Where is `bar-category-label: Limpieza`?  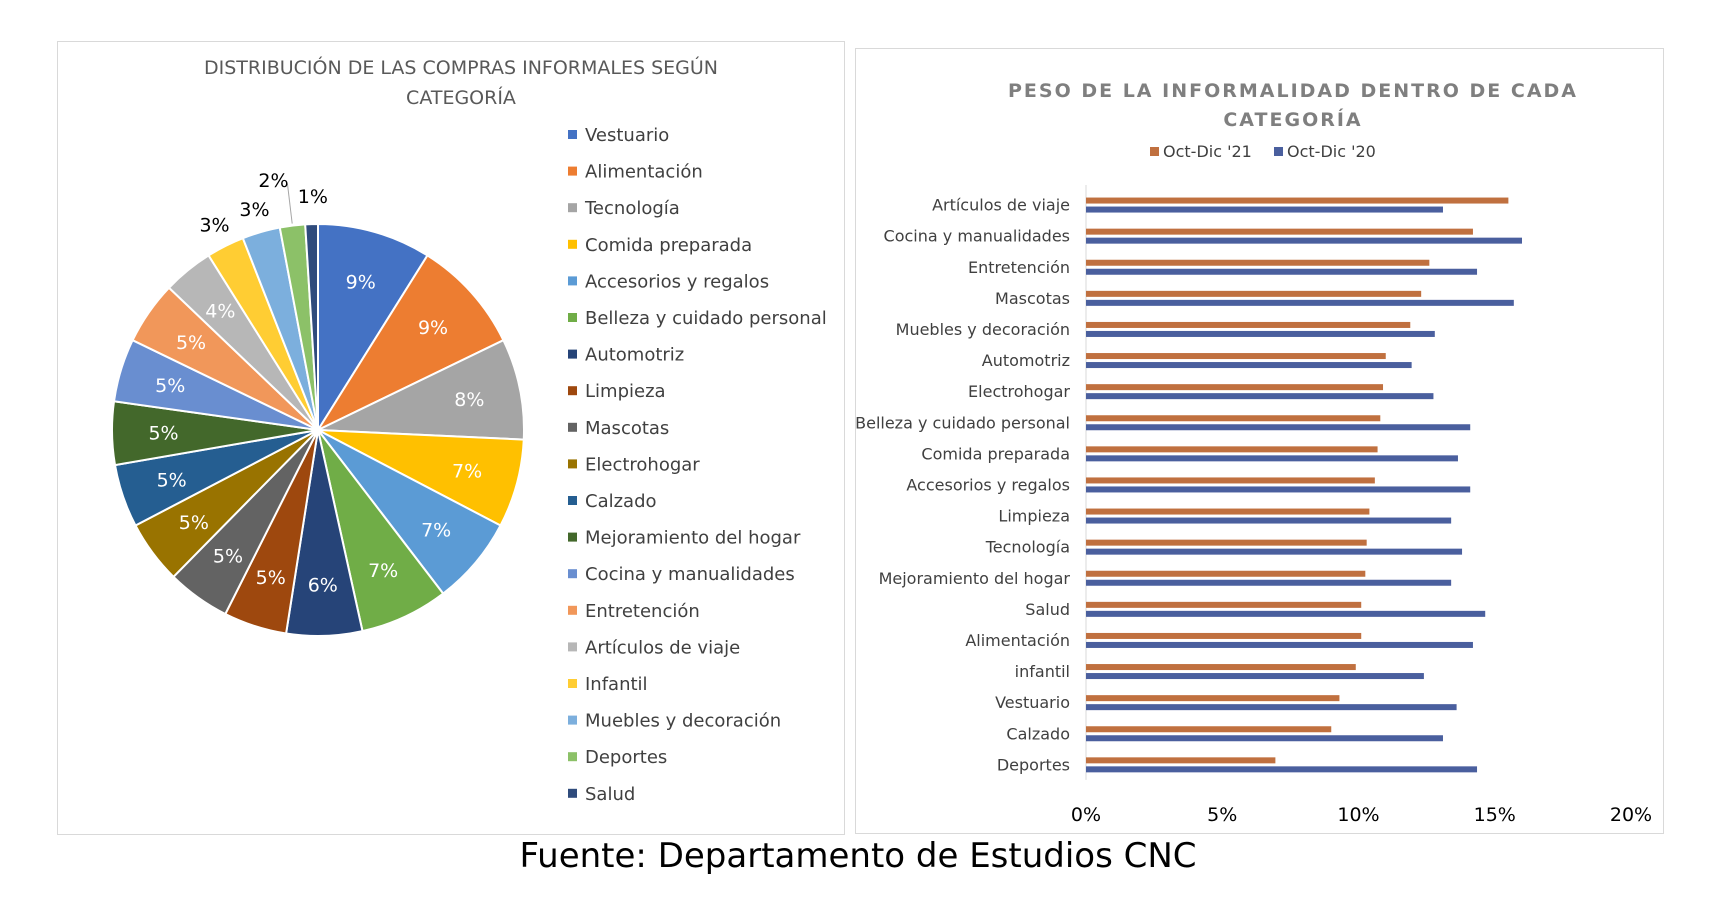 bar-category-label: Limpieza is located at coordinates (1034, 516).